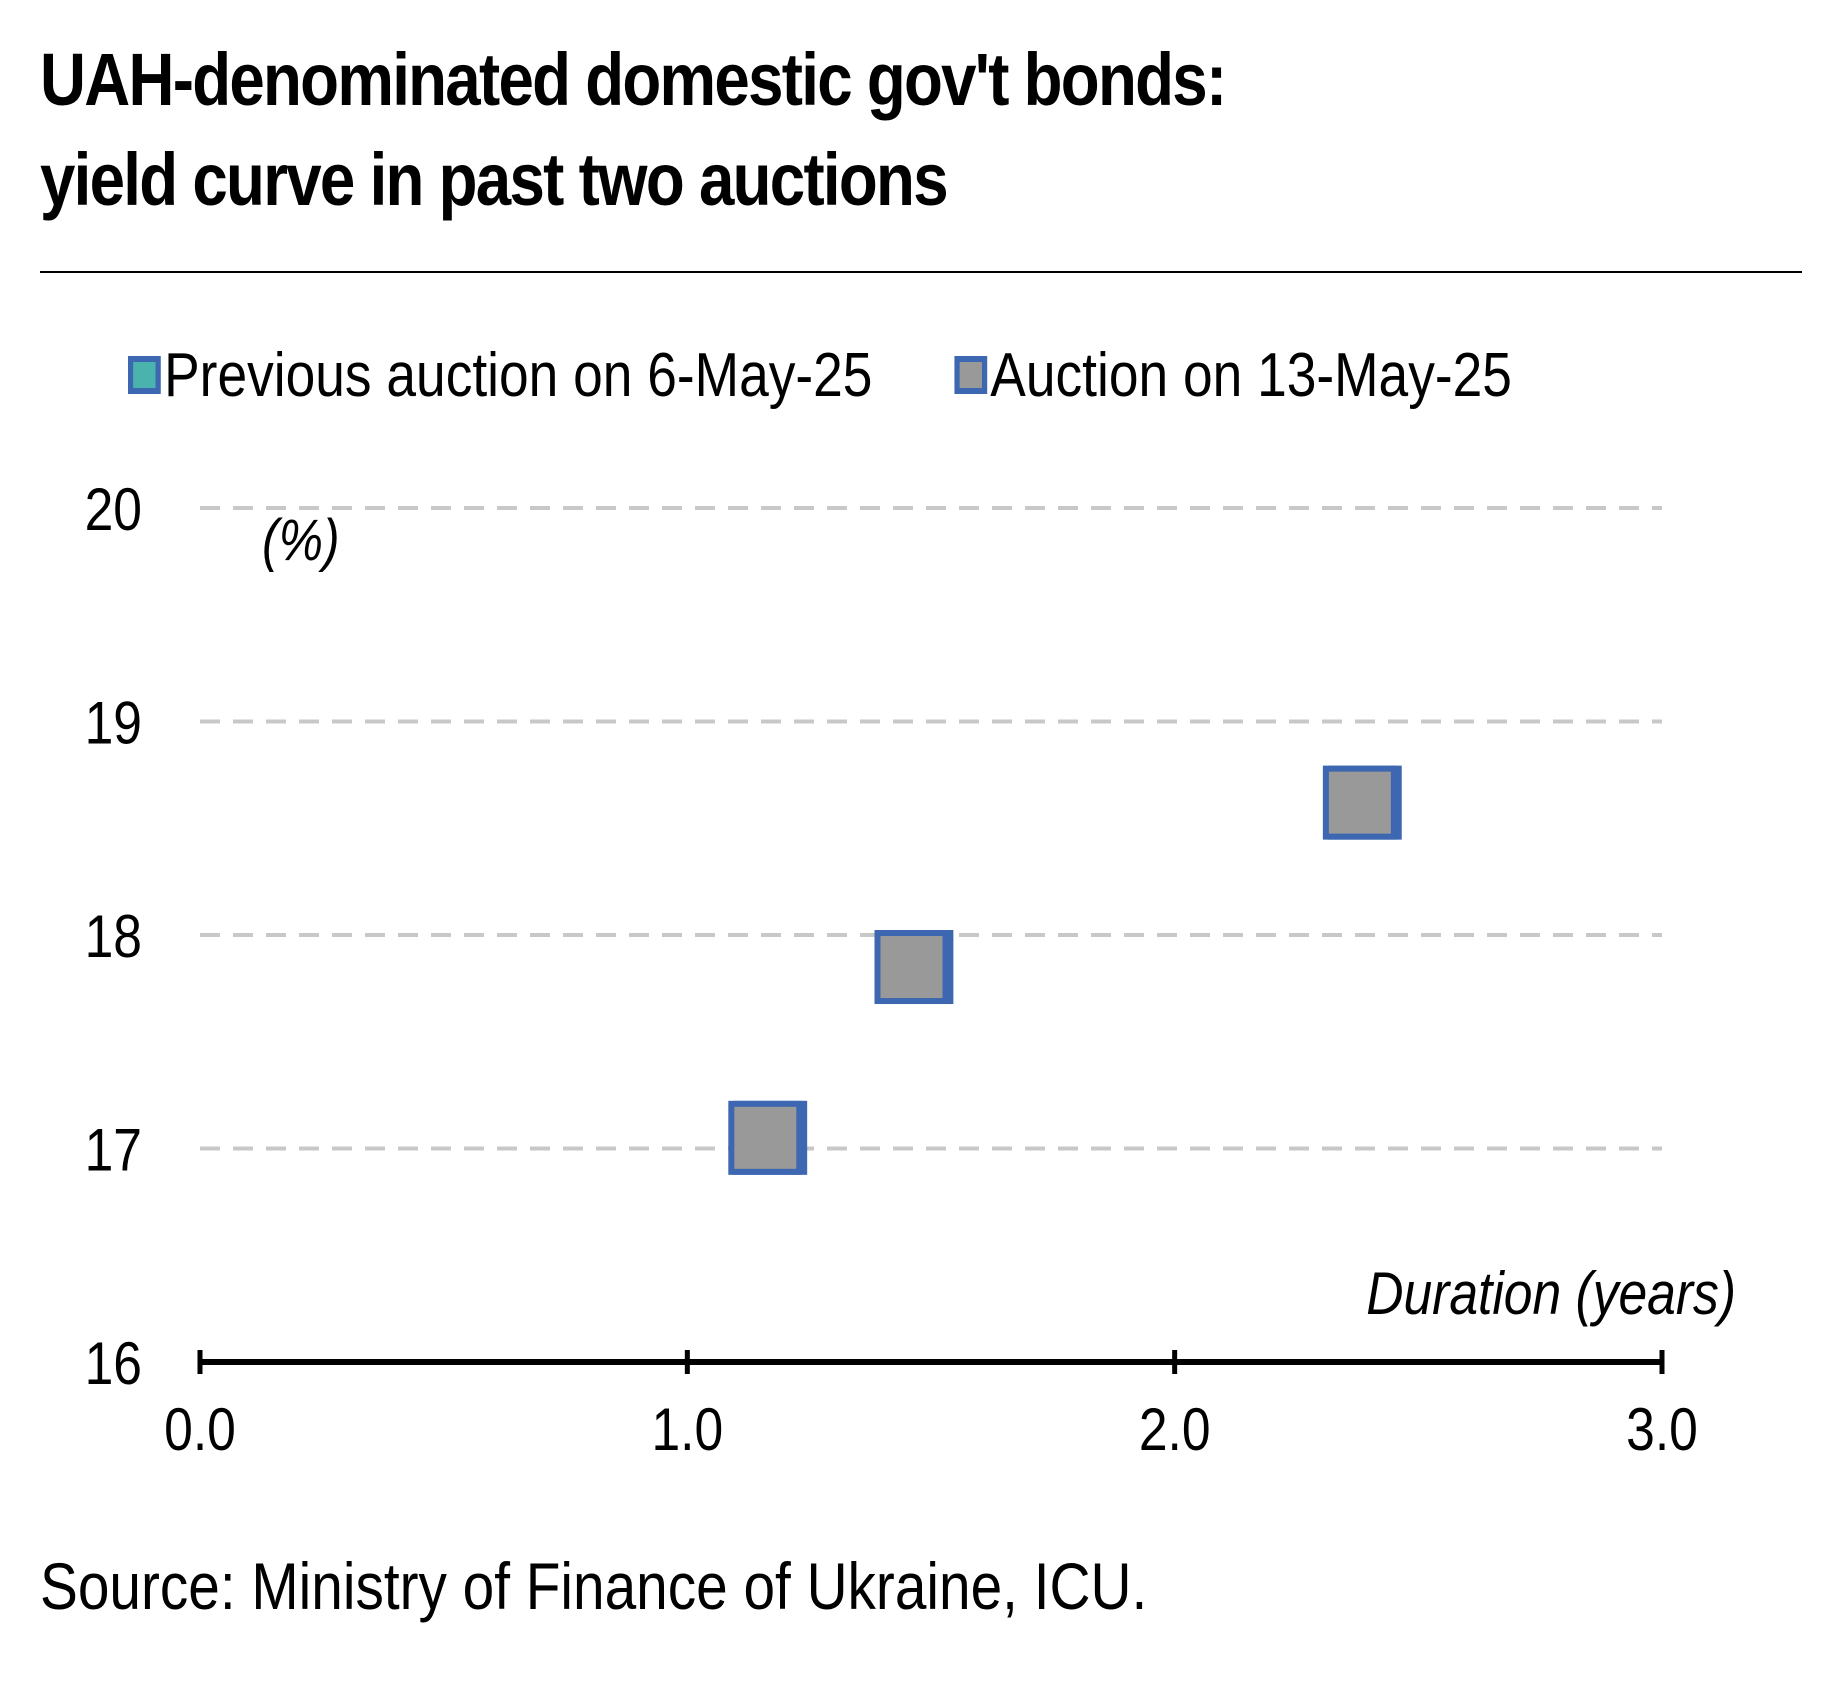 The image size is (1828, 1694). Describe the element at coordinates (970, 375) in the screenshot. I see `legend-swatch-current-auction` at that location.